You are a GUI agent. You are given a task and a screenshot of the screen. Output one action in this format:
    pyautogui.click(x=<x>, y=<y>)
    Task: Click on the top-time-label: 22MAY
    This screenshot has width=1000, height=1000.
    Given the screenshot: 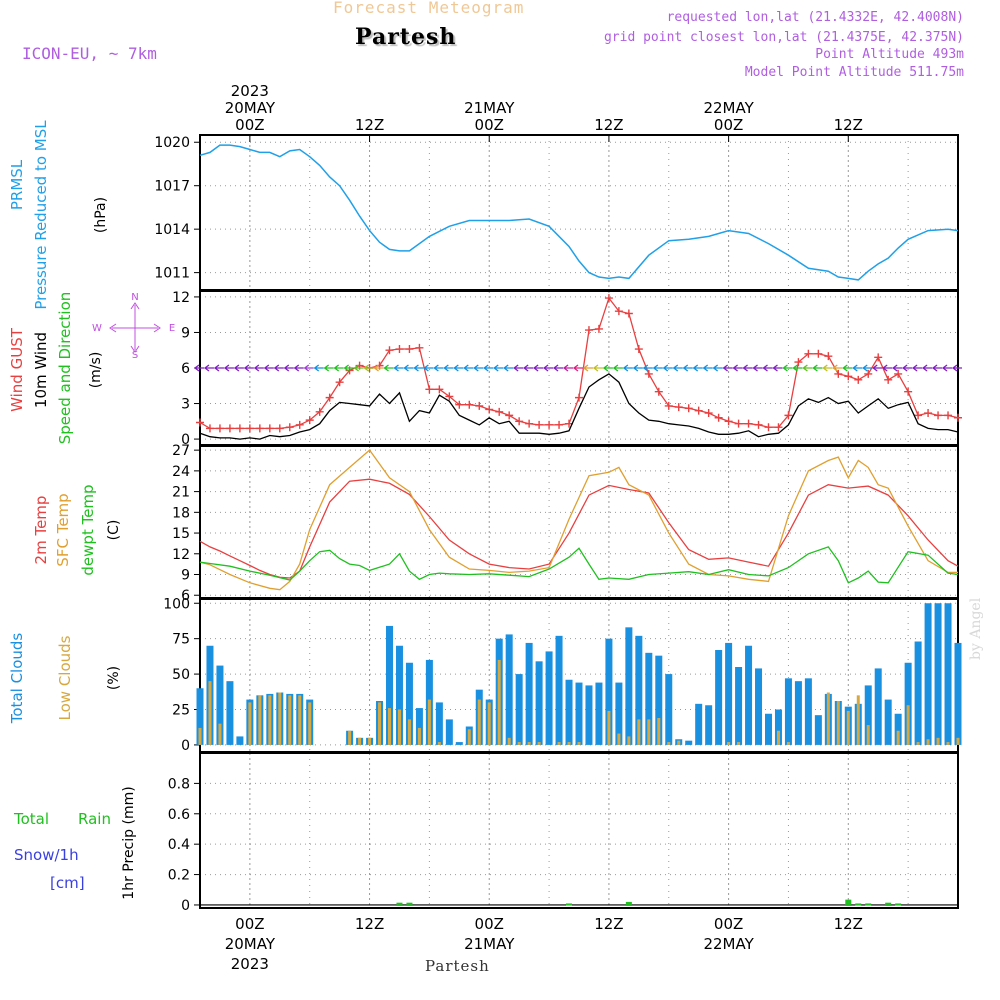 What is the action you would take?
    pyautogui.click(x=728, y=108)
    